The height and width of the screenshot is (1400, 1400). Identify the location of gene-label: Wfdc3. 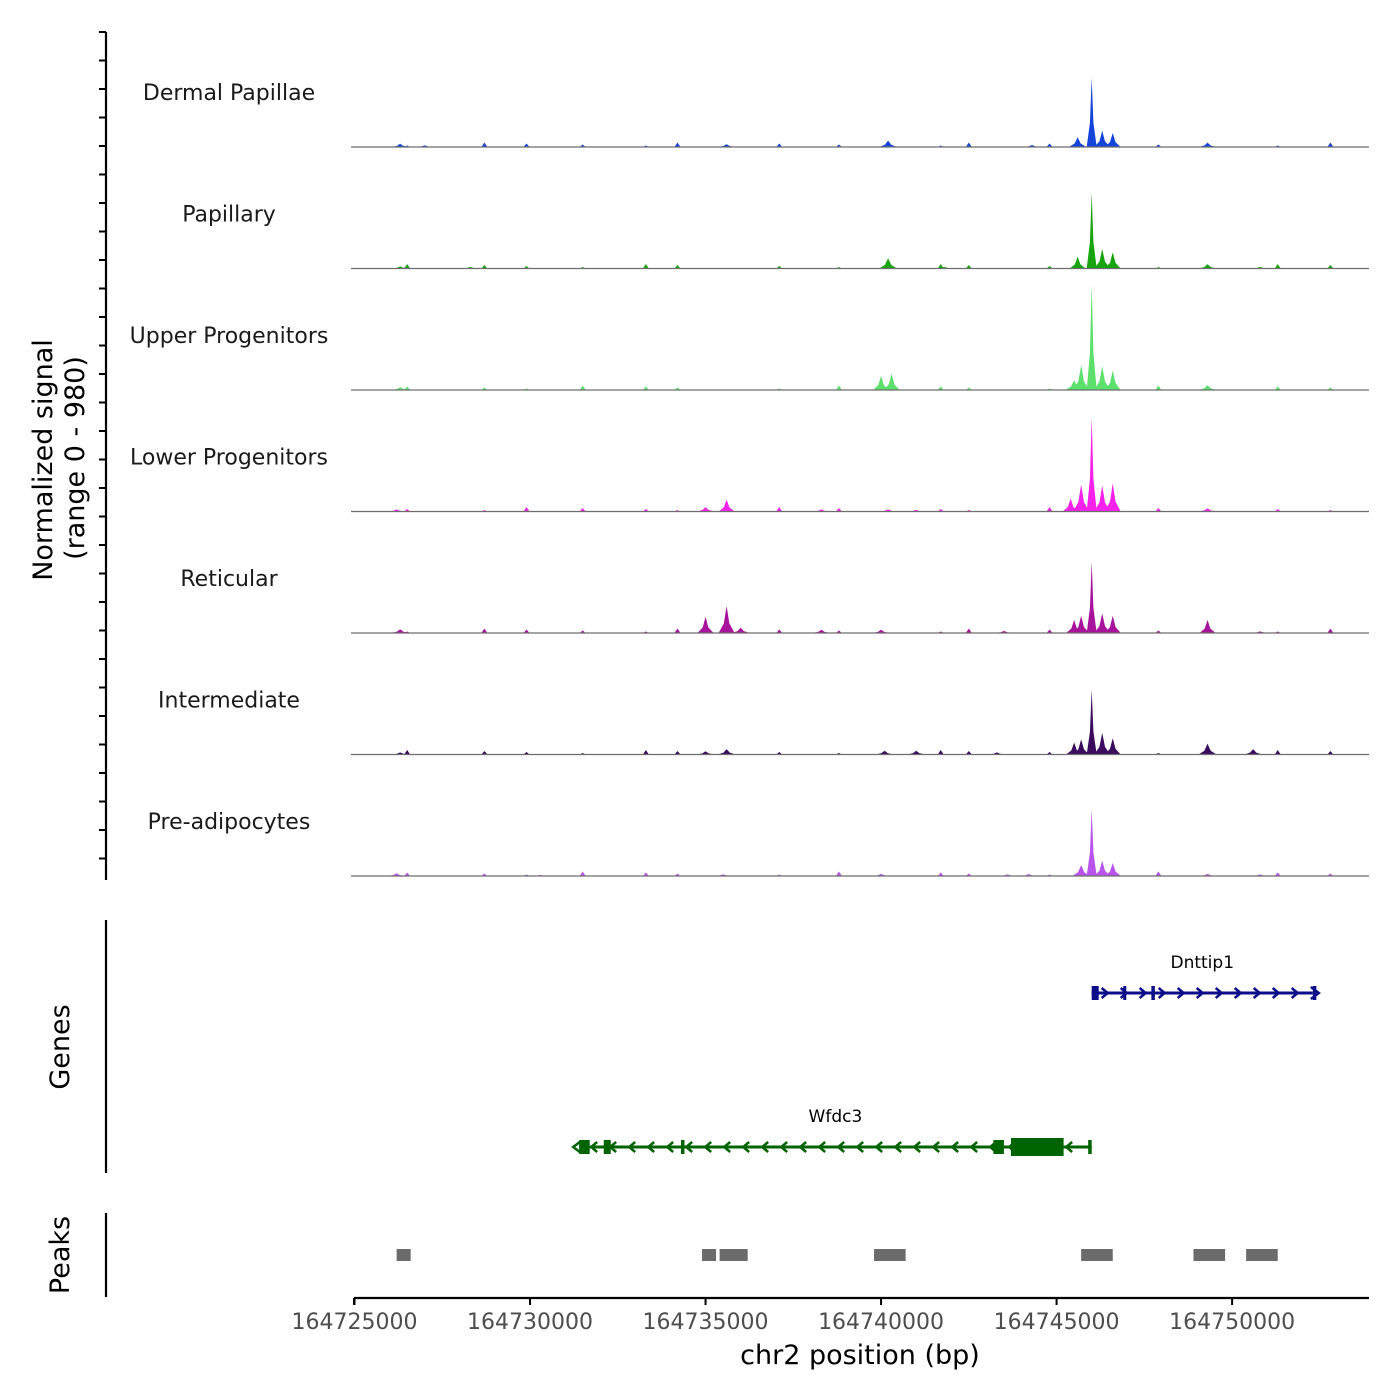
(836, 1117).